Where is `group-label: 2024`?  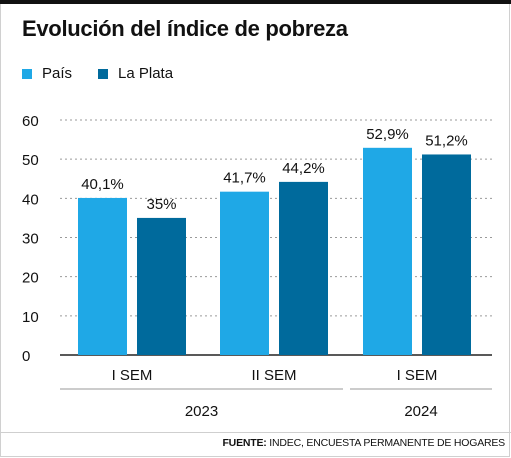 group-label: 2024 is located at coordinates (420, 411).